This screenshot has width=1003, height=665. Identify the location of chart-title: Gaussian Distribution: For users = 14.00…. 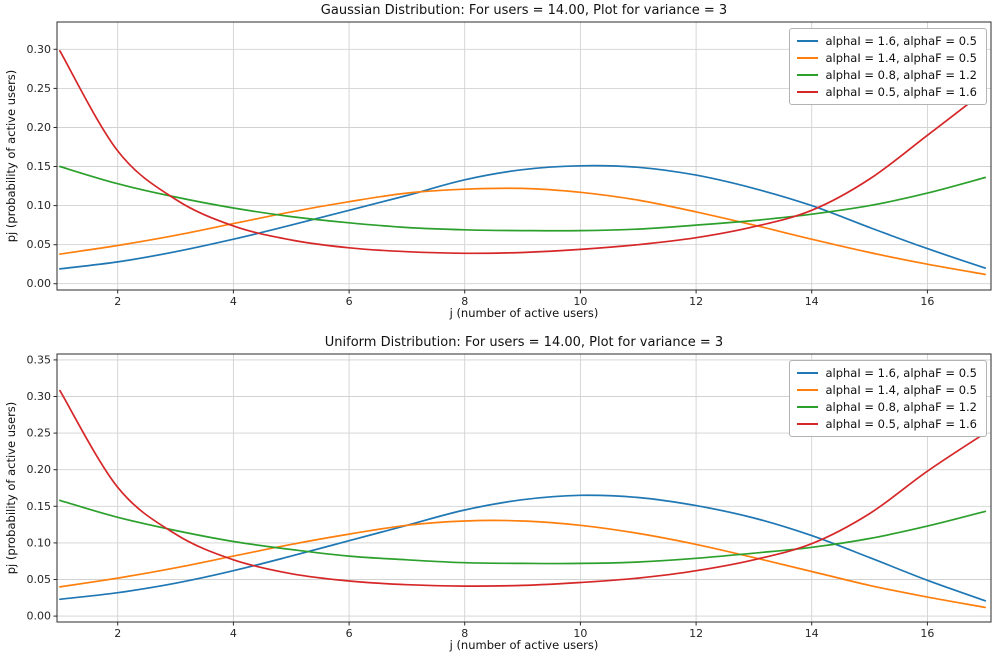
(524, 10).